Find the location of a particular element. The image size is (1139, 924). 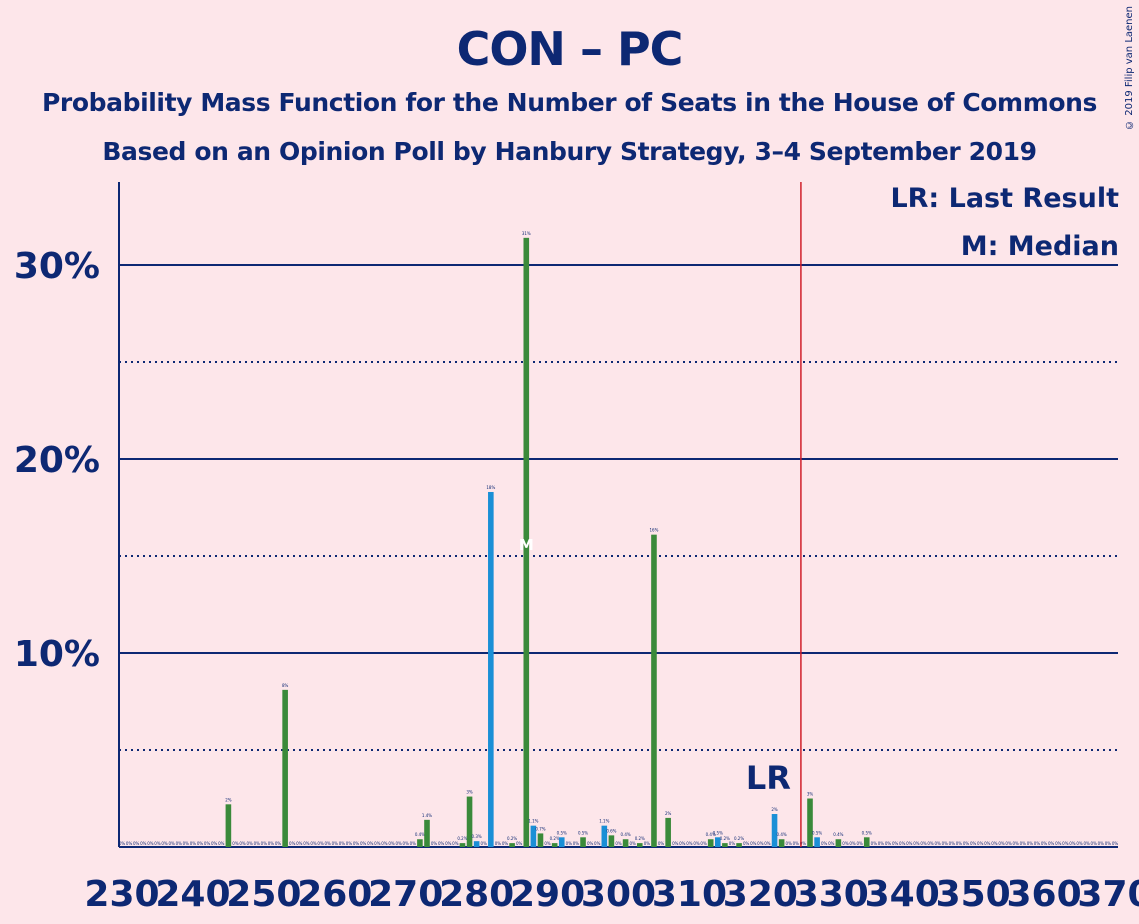

bar-label-278: 0.2% is located at coordinates (462, 838).